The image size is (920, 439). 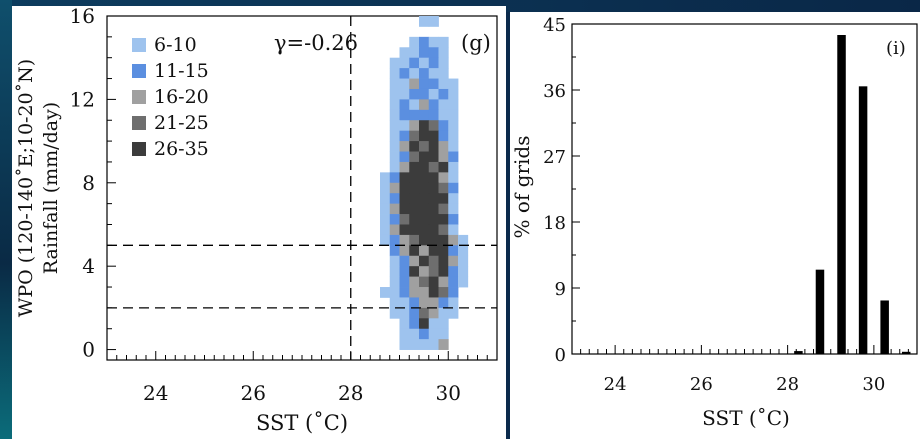 What do you see at coordinates (253, 393) in the screenshot?
I see `x-tick-label: 26` at bounding box center [253, 393].